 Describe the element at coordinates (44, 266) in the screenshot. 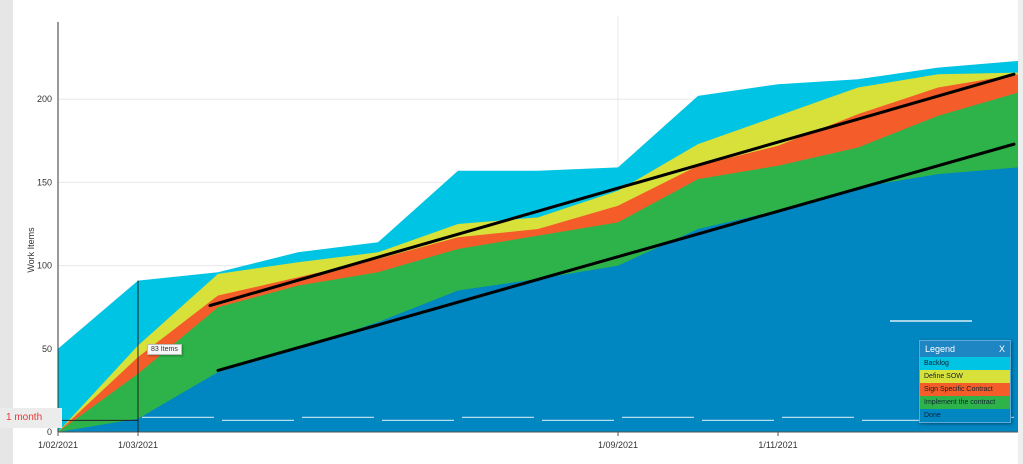

I see `y-tick-label: 100` at that location.